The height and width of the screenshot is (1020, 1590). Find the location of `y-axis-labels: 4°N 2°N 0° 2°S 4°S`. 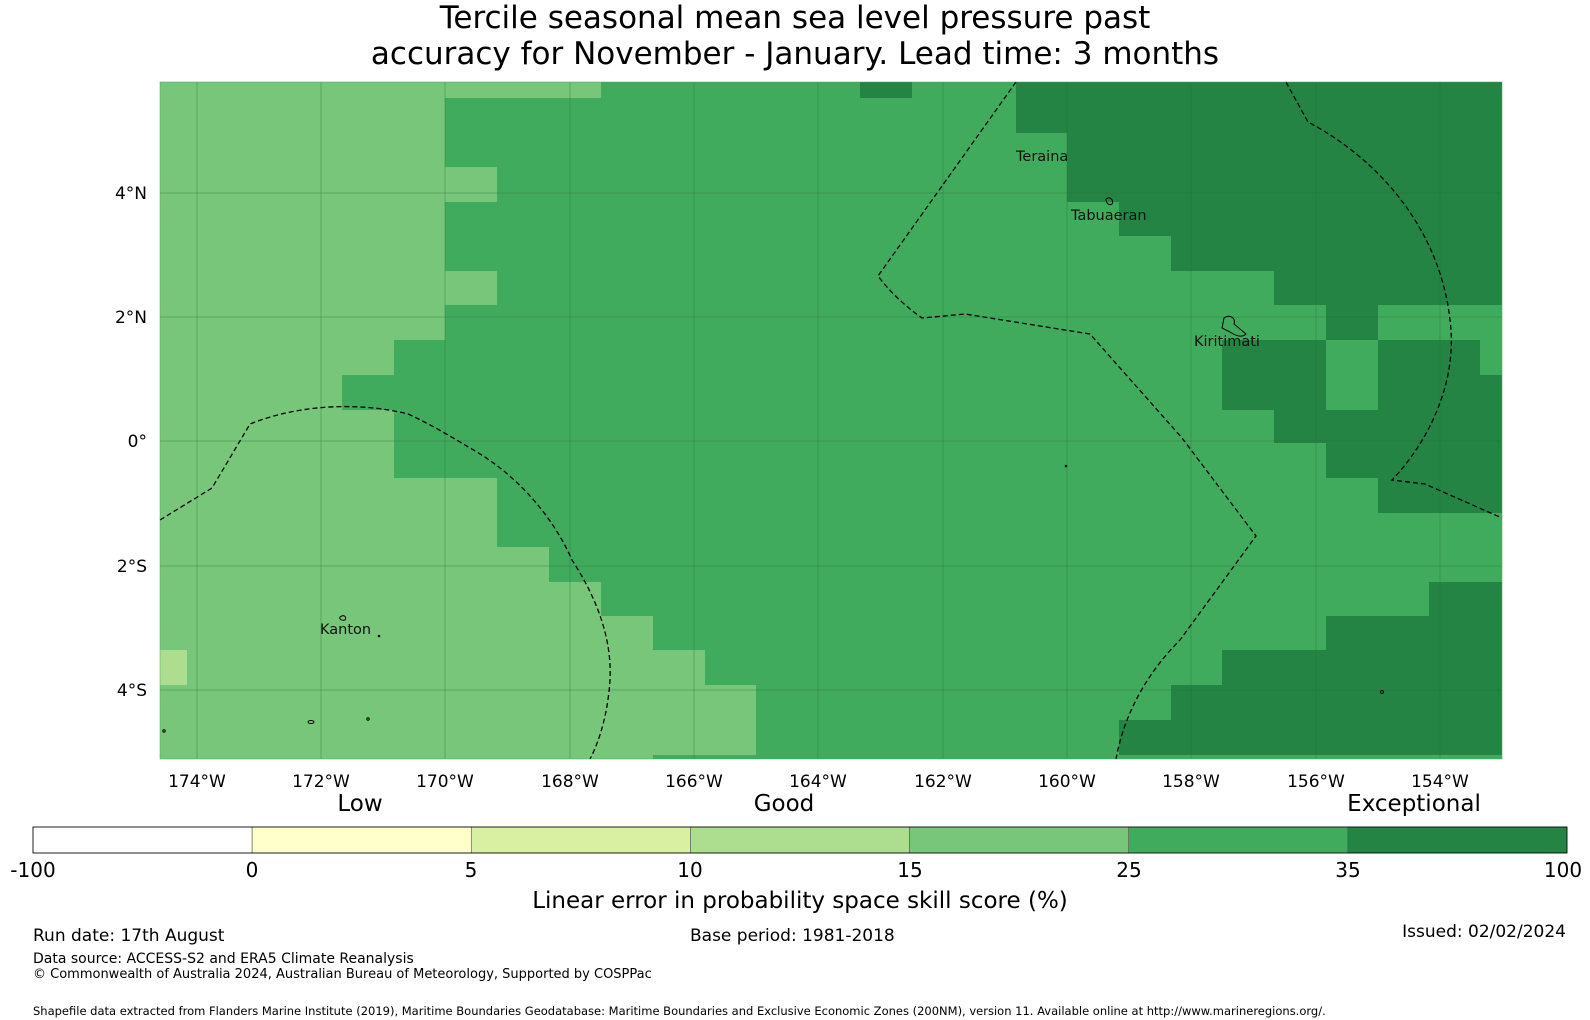

y-axis-labels: 4°N 2°N 0° 2°S 4°S is located at coordinates (131, 442).